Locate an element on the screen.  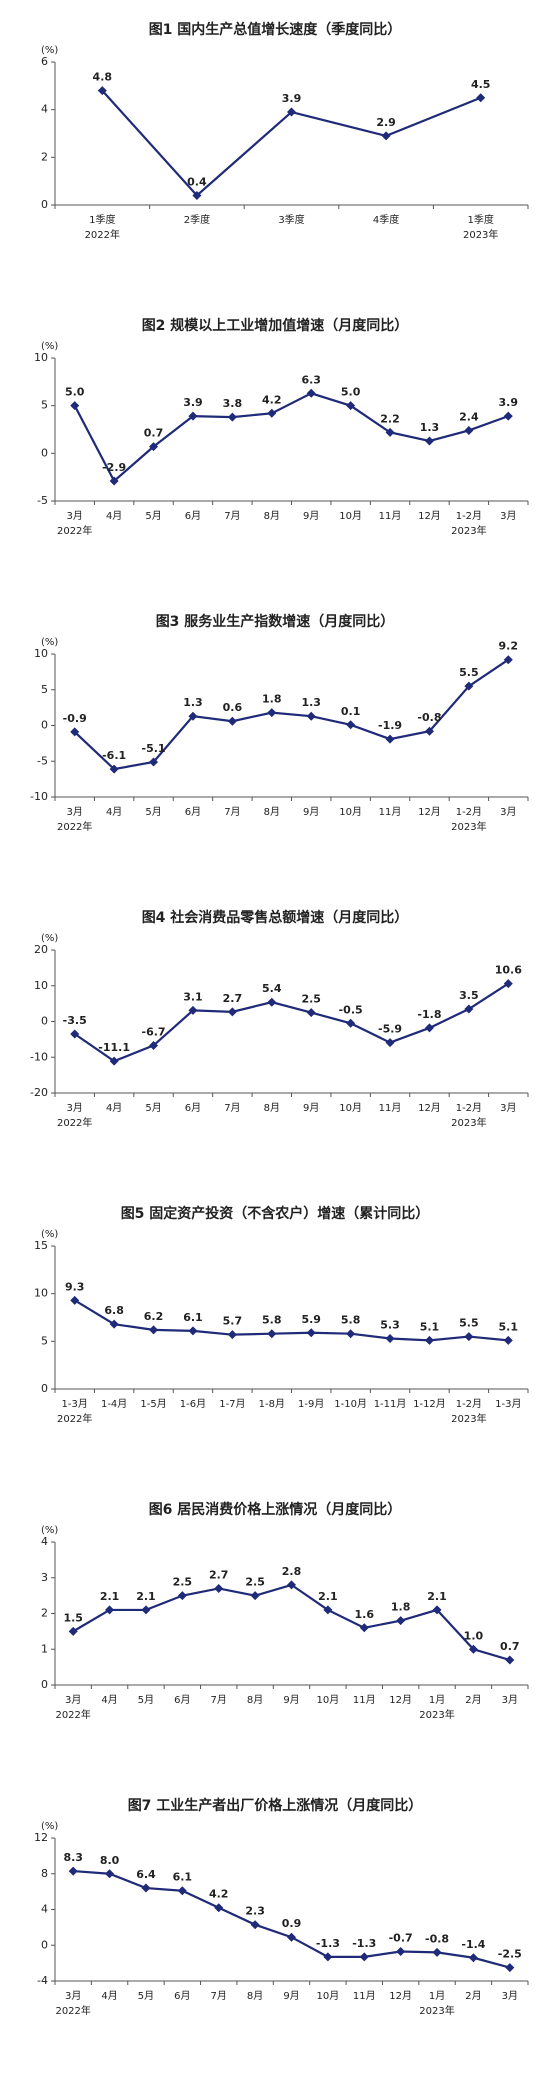
y-tick-label: 20 is located at coordinates (41, 949).